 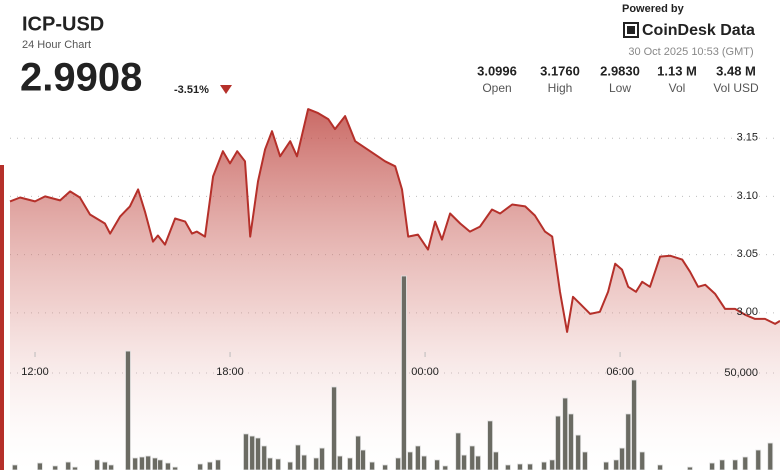 What do you see at coordinates (560, 88) in the screenshot?
I see `stat-label: High` at bounding box center [560, 88].